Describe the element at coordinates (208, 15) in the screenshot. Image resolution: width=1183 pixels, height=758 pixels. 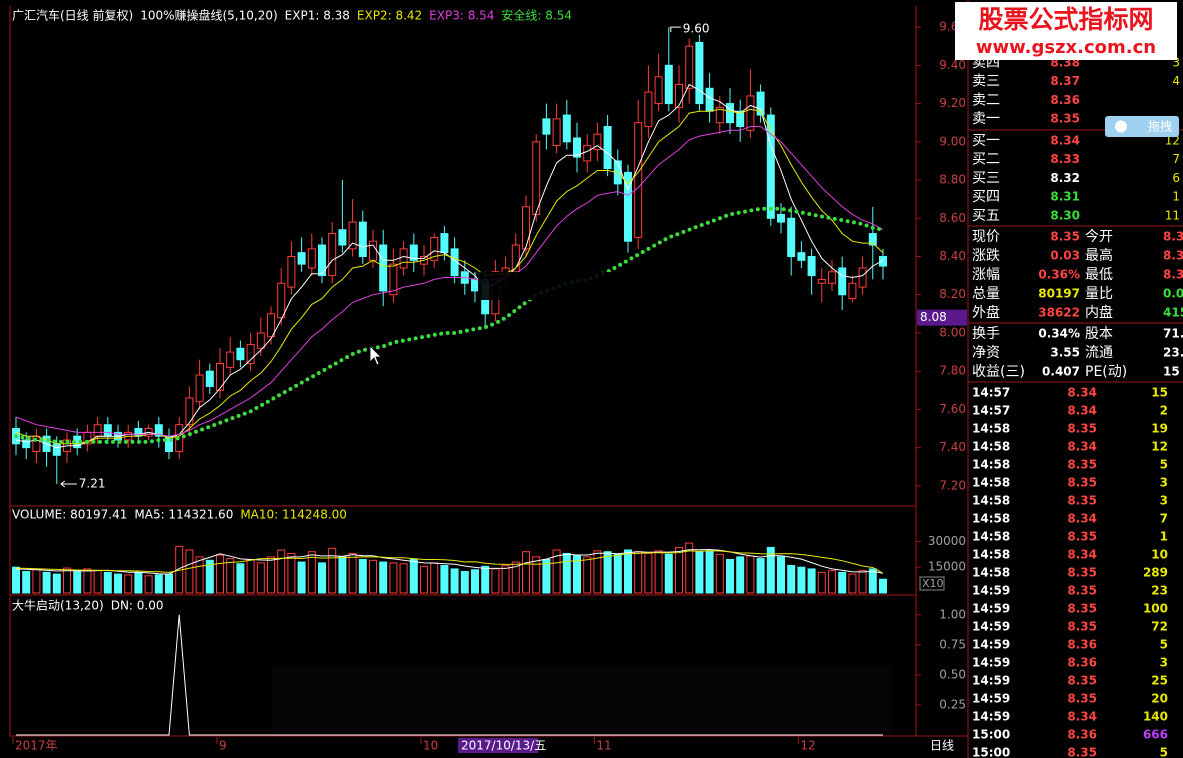
I see `chart-subtitle: 100%赚操盘线(5,10,20)` at that location.